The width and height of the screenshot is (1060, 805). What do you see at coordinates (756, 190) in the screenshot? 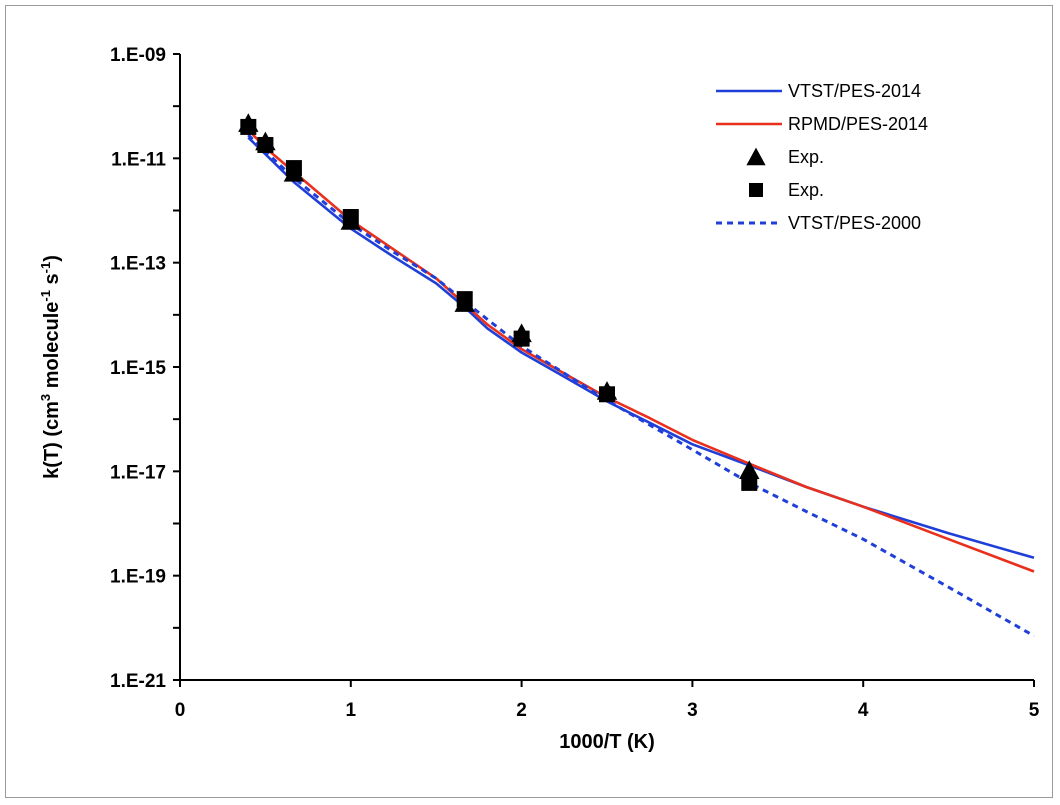
I see `legend-swatch-square` at bounding box center [756, 190].